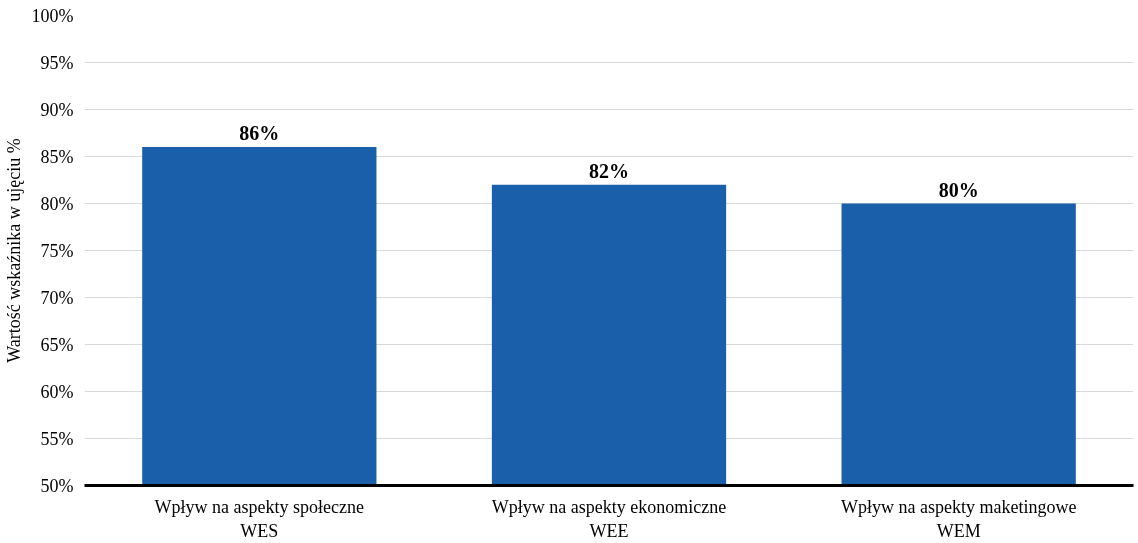 This screenshot has height=543, width=1138. I want to click on y-tick-label: 50%, so click(57, 485).